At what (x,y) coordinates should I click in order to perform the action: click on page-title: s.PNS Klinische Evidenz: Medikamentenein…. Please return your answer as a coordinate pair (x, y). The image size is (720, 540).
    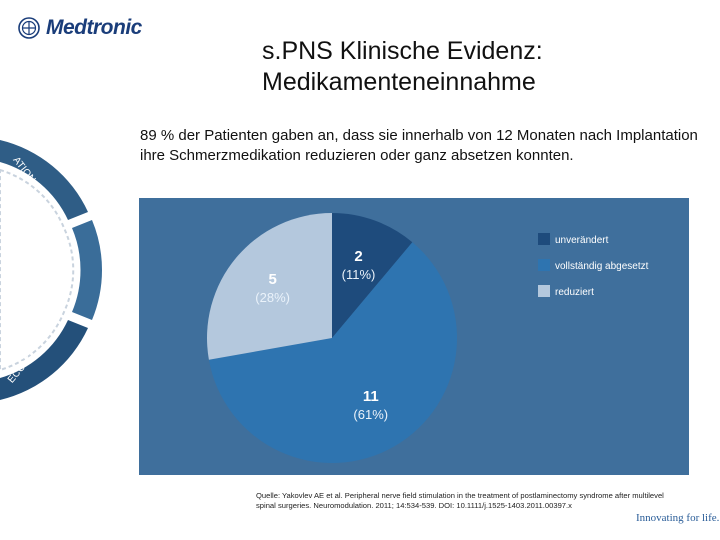
    Looking at the image, I should click on (482, 67).